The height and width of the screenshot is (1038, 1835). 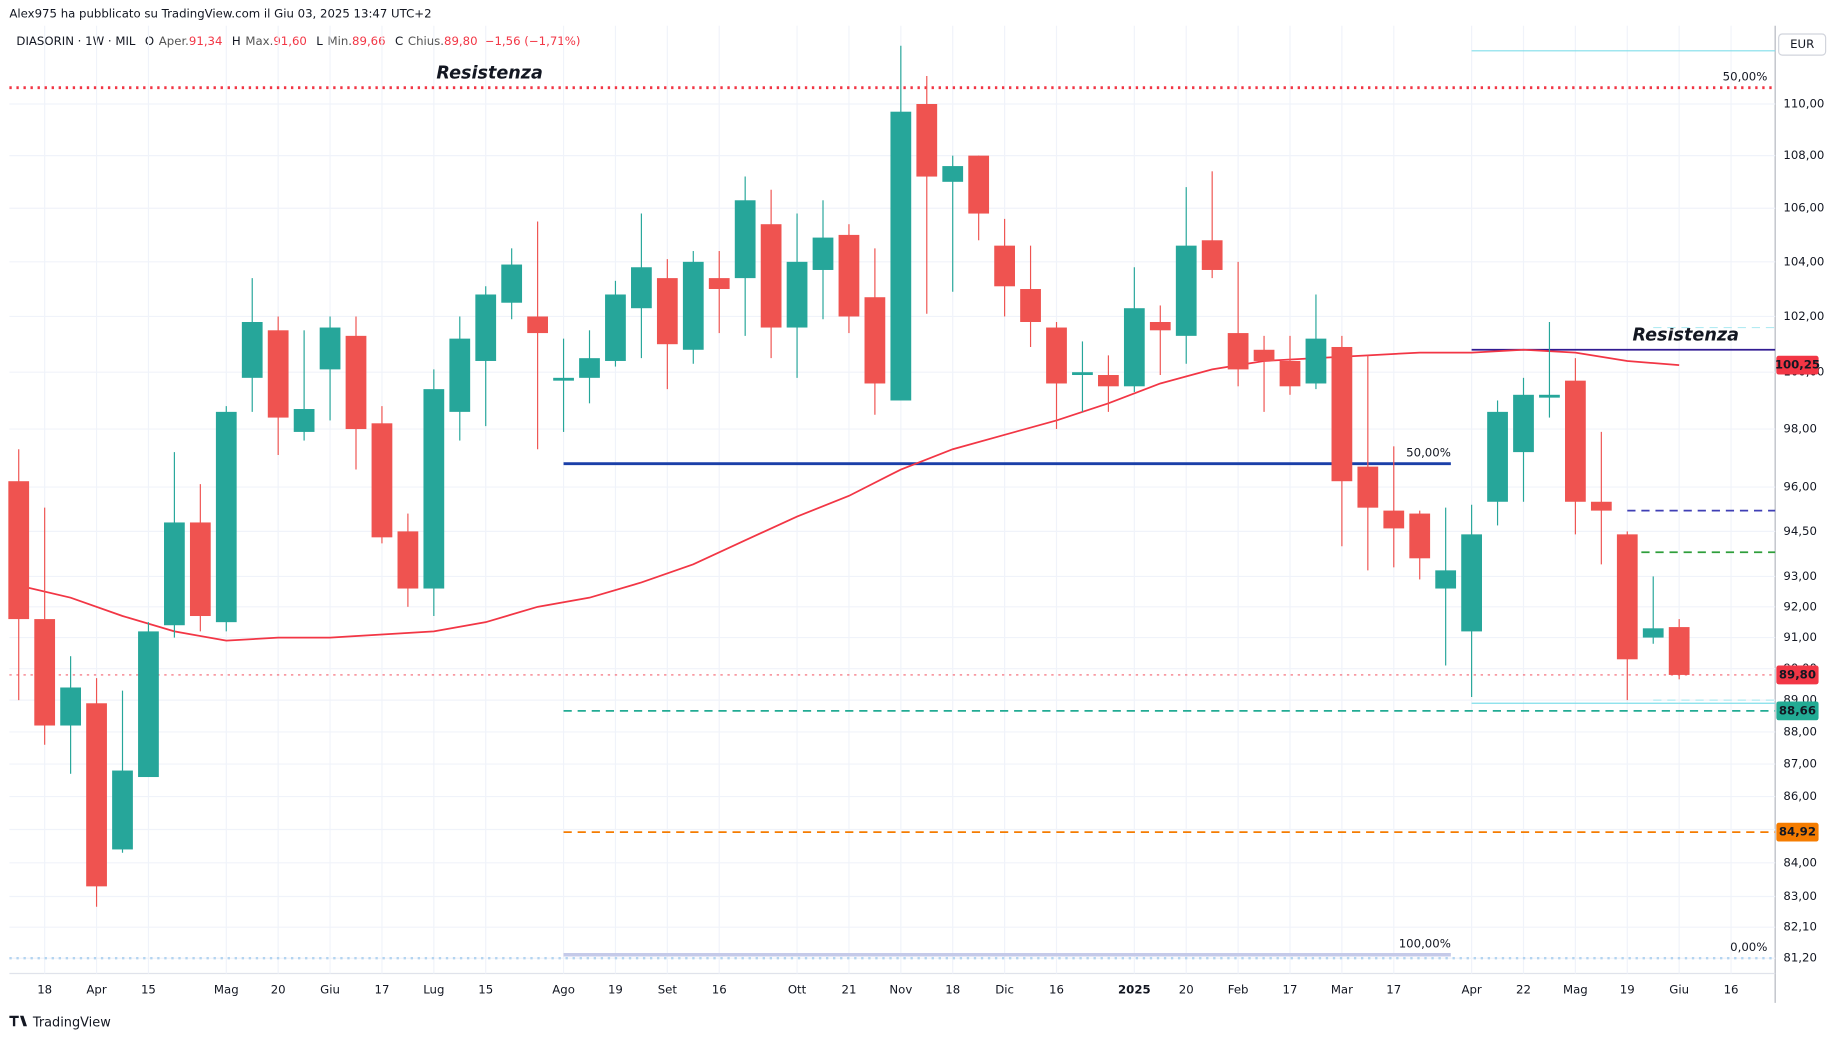 What do you see at coordinates (236, 41) in the screenshot?
I see `ohlc-key: H` at bounding box center [236, 41].